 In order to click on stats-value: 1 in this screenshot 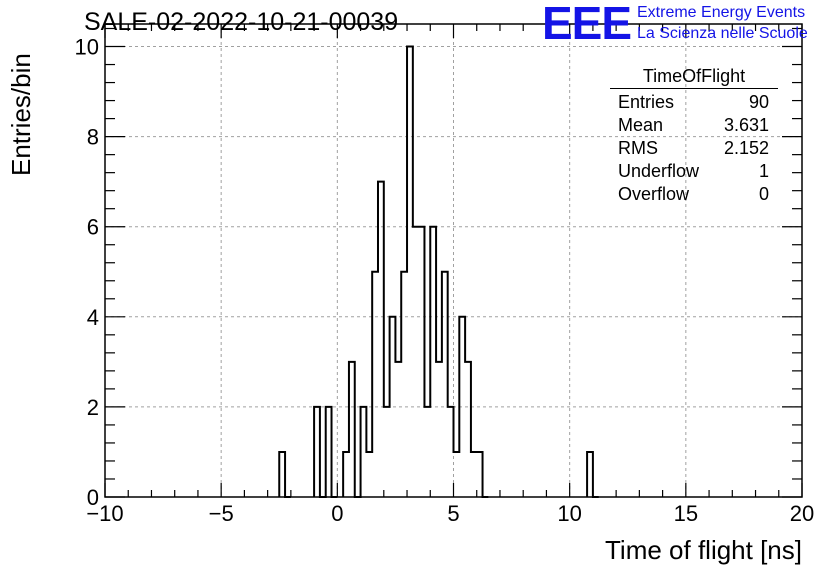, I will do `click(763, 171)`.